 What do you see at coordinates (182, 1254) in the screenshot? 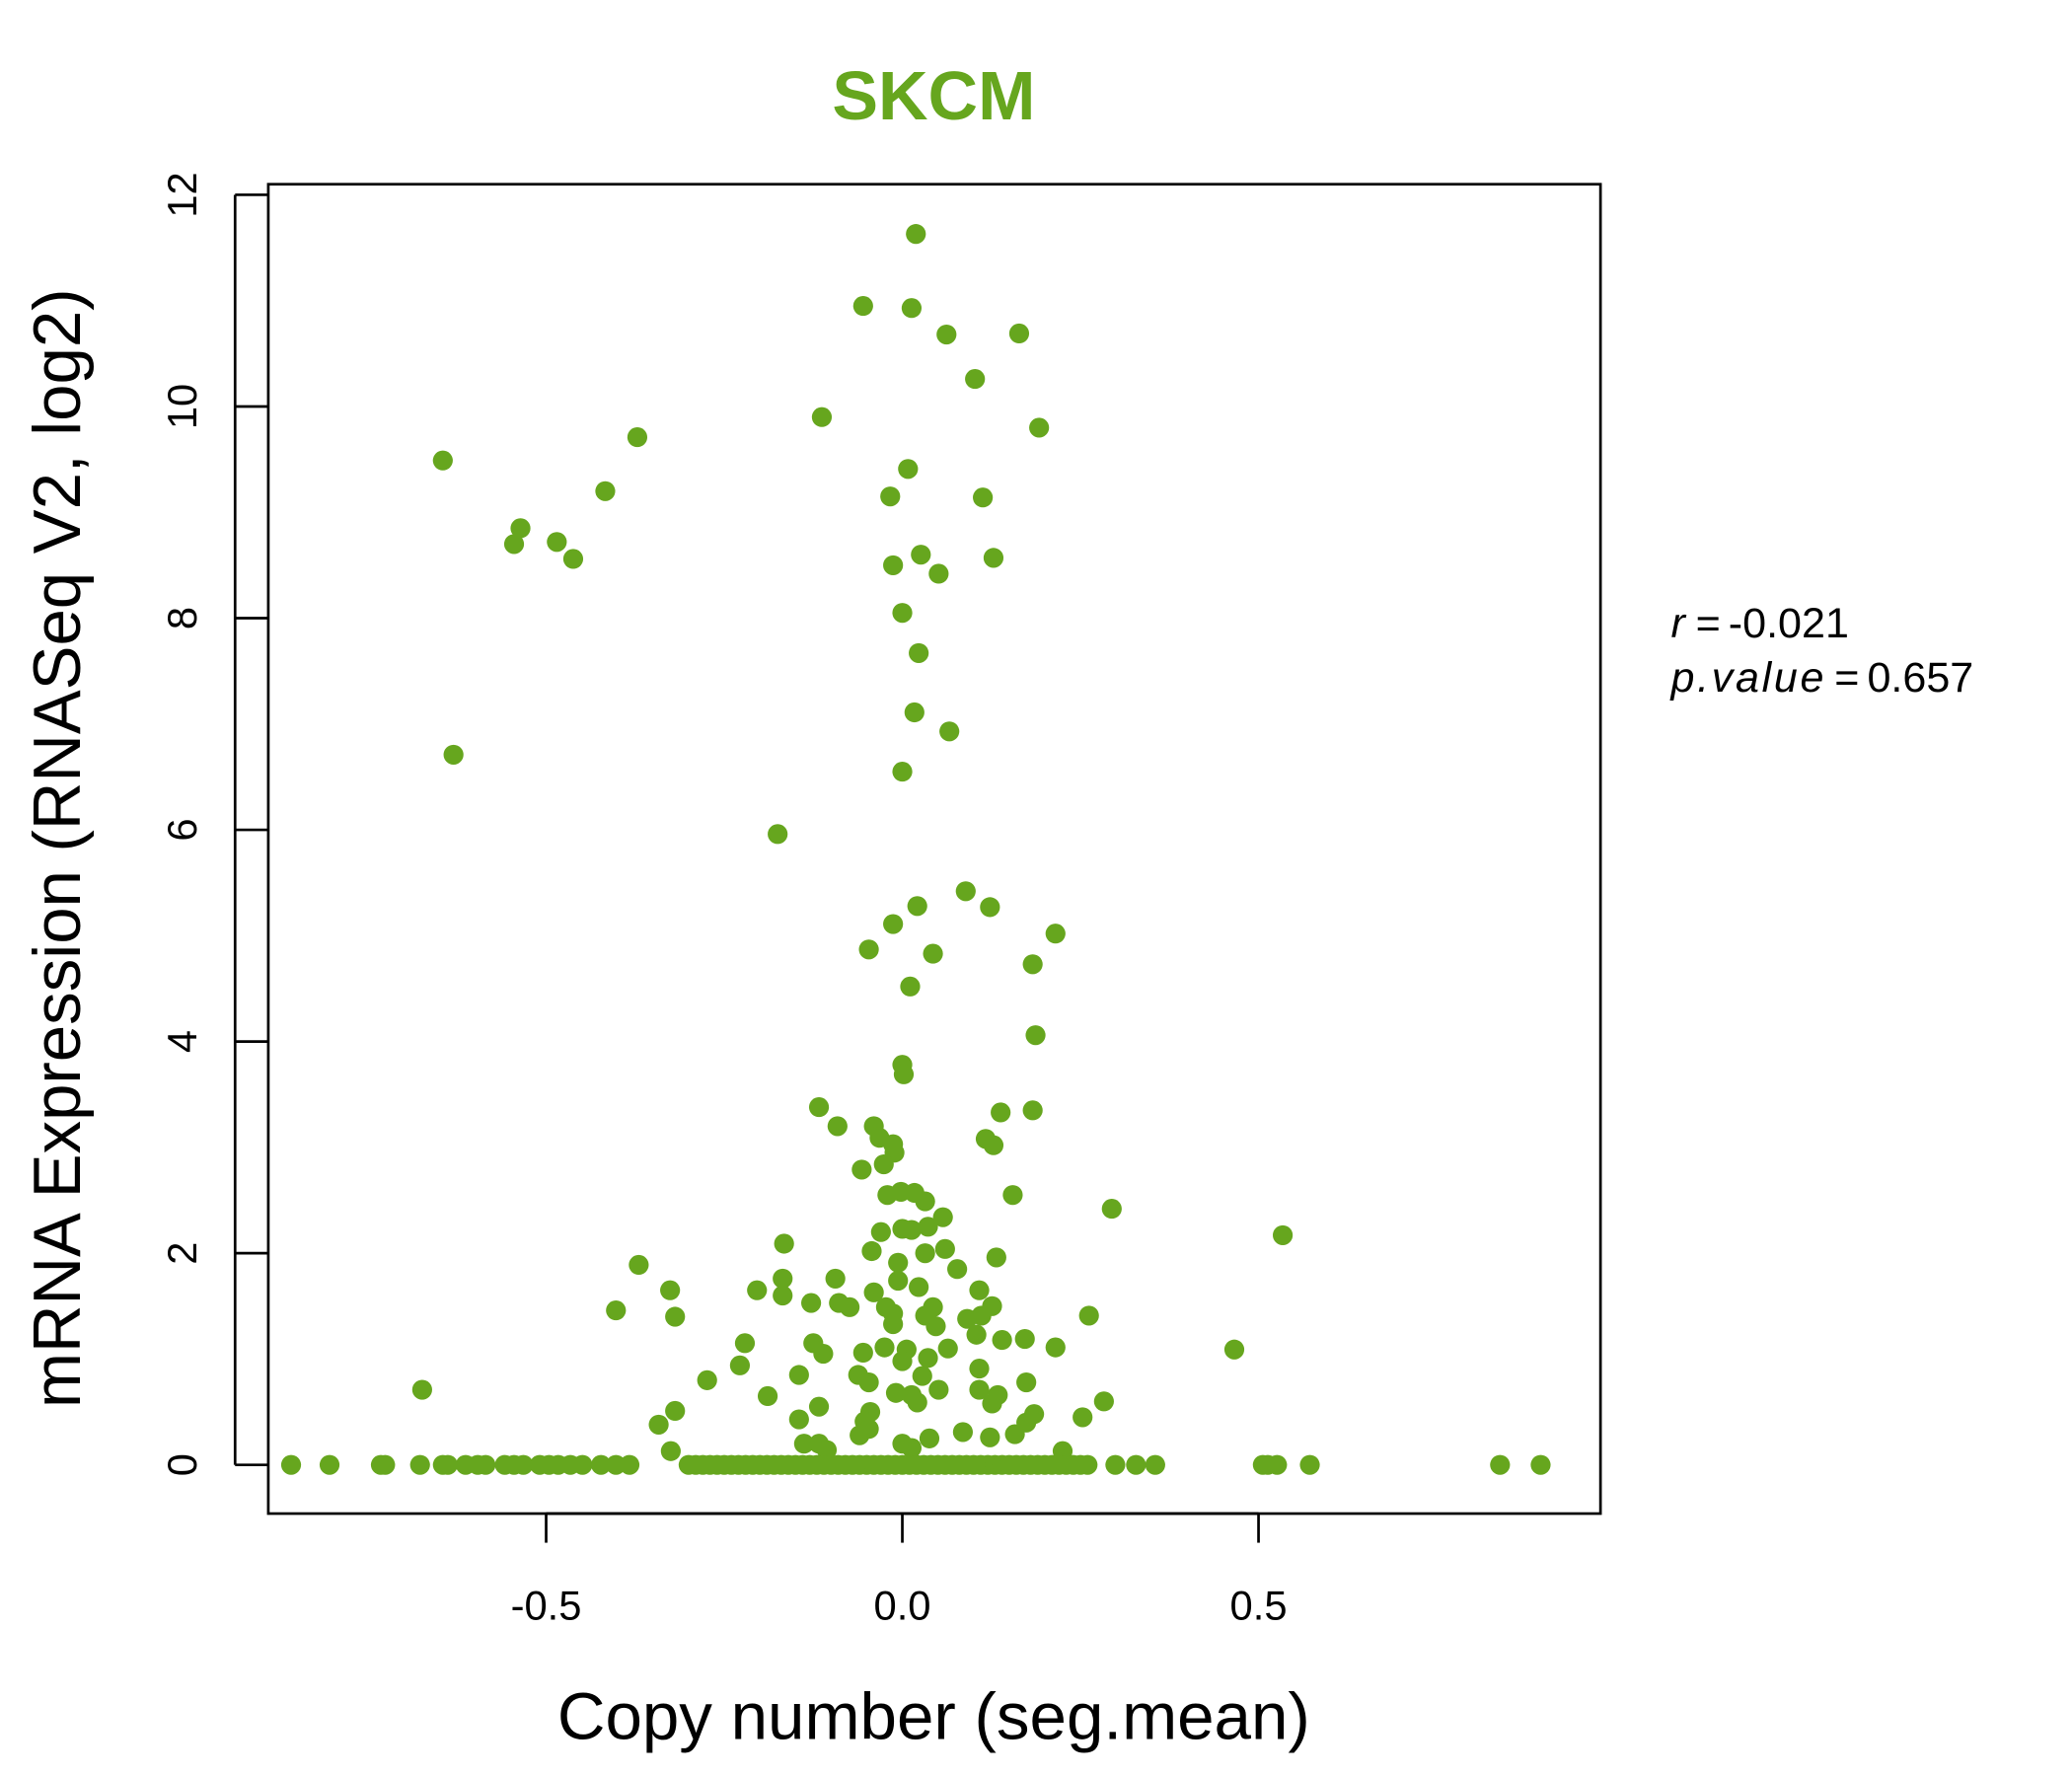
I see `y-tick-label: 2` at bounding box center [182, 1254].